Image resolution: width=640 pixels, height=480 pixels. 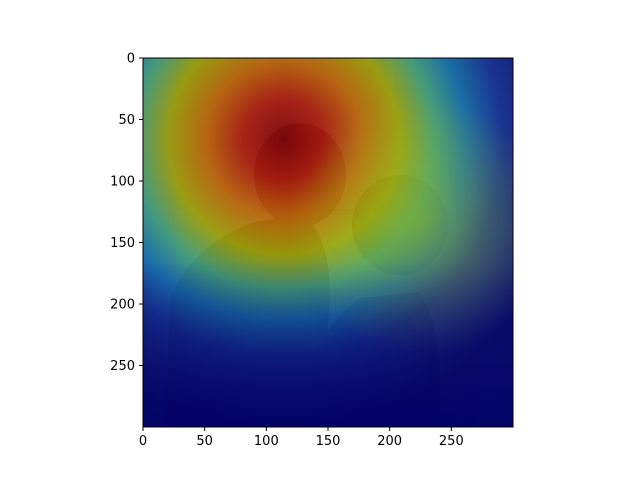 I want to click on y-tick-label: 200, so click(x=122, y=305).